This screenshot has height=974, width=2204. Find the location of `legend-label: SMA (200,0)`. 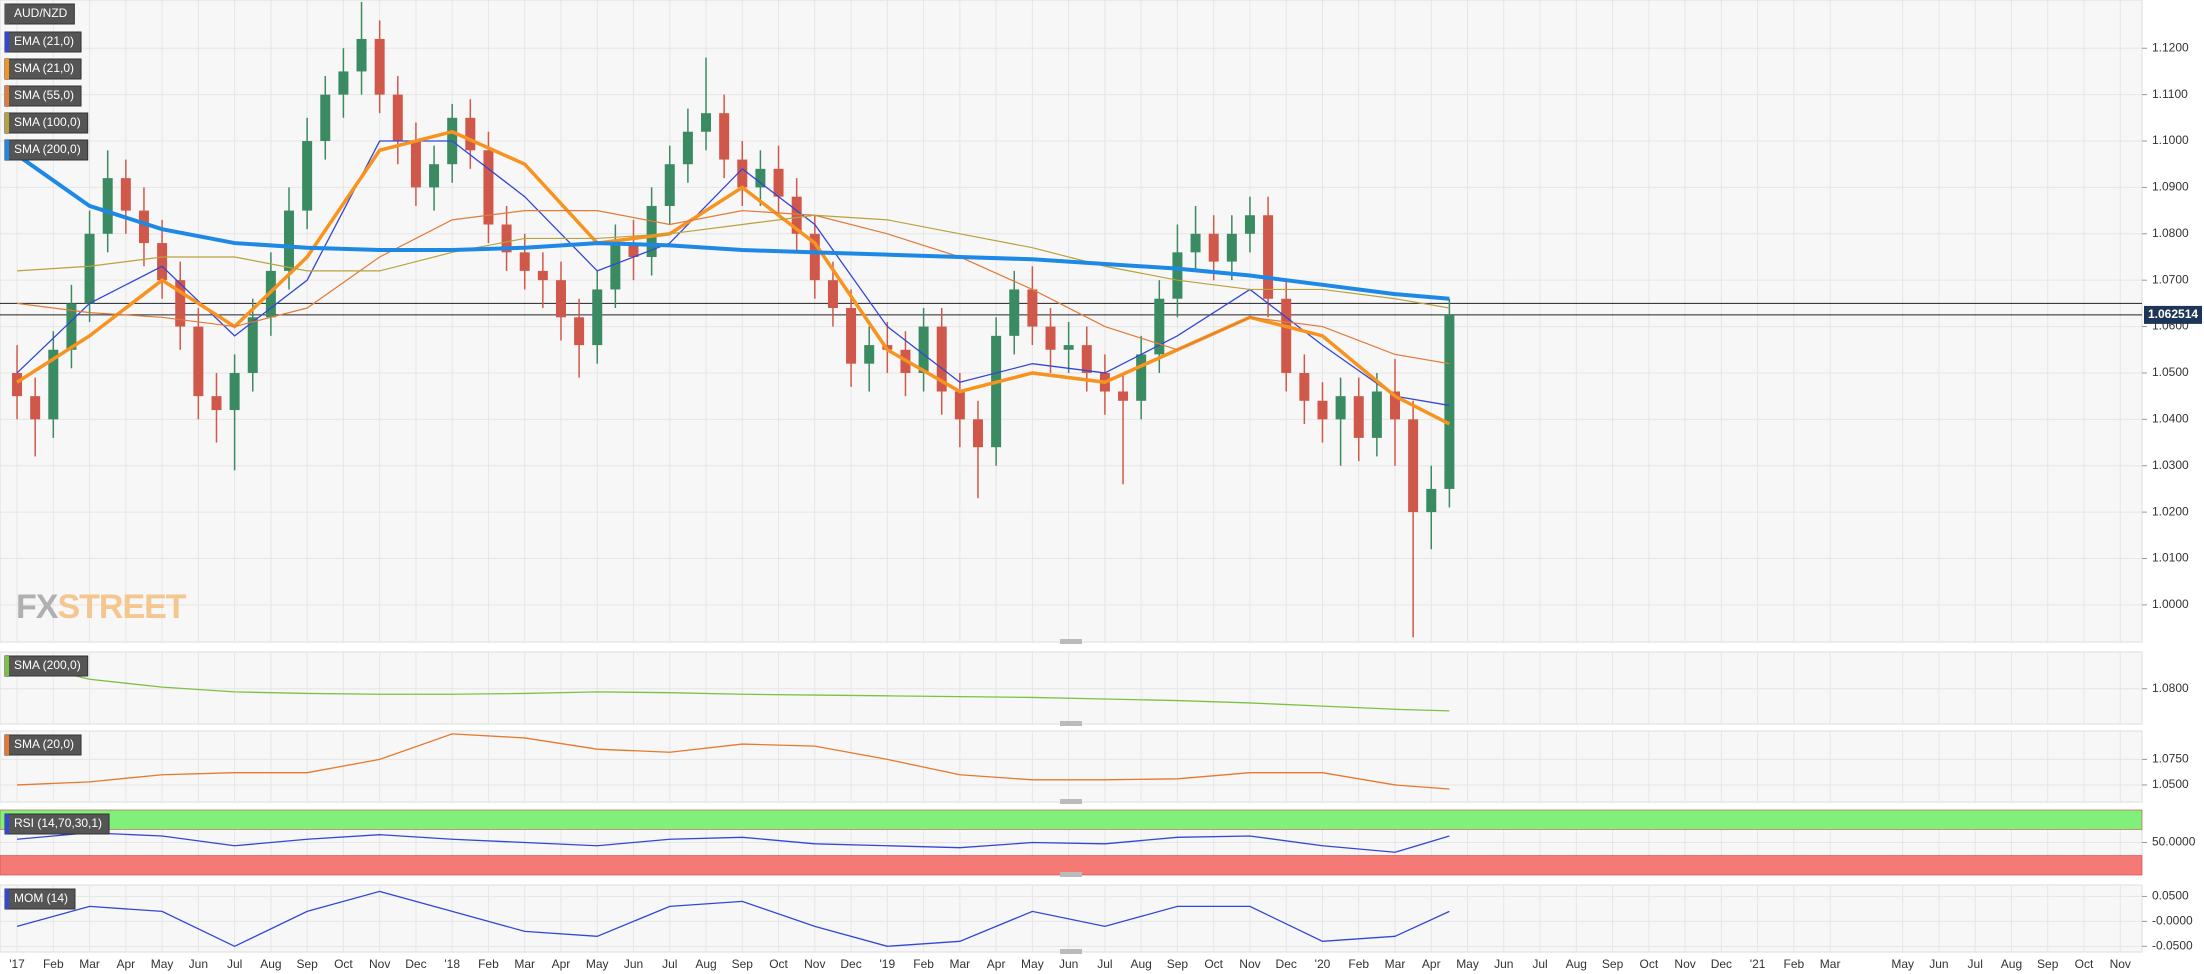

legend-label: SMA (200,0) is located at coordinates (47, 665).